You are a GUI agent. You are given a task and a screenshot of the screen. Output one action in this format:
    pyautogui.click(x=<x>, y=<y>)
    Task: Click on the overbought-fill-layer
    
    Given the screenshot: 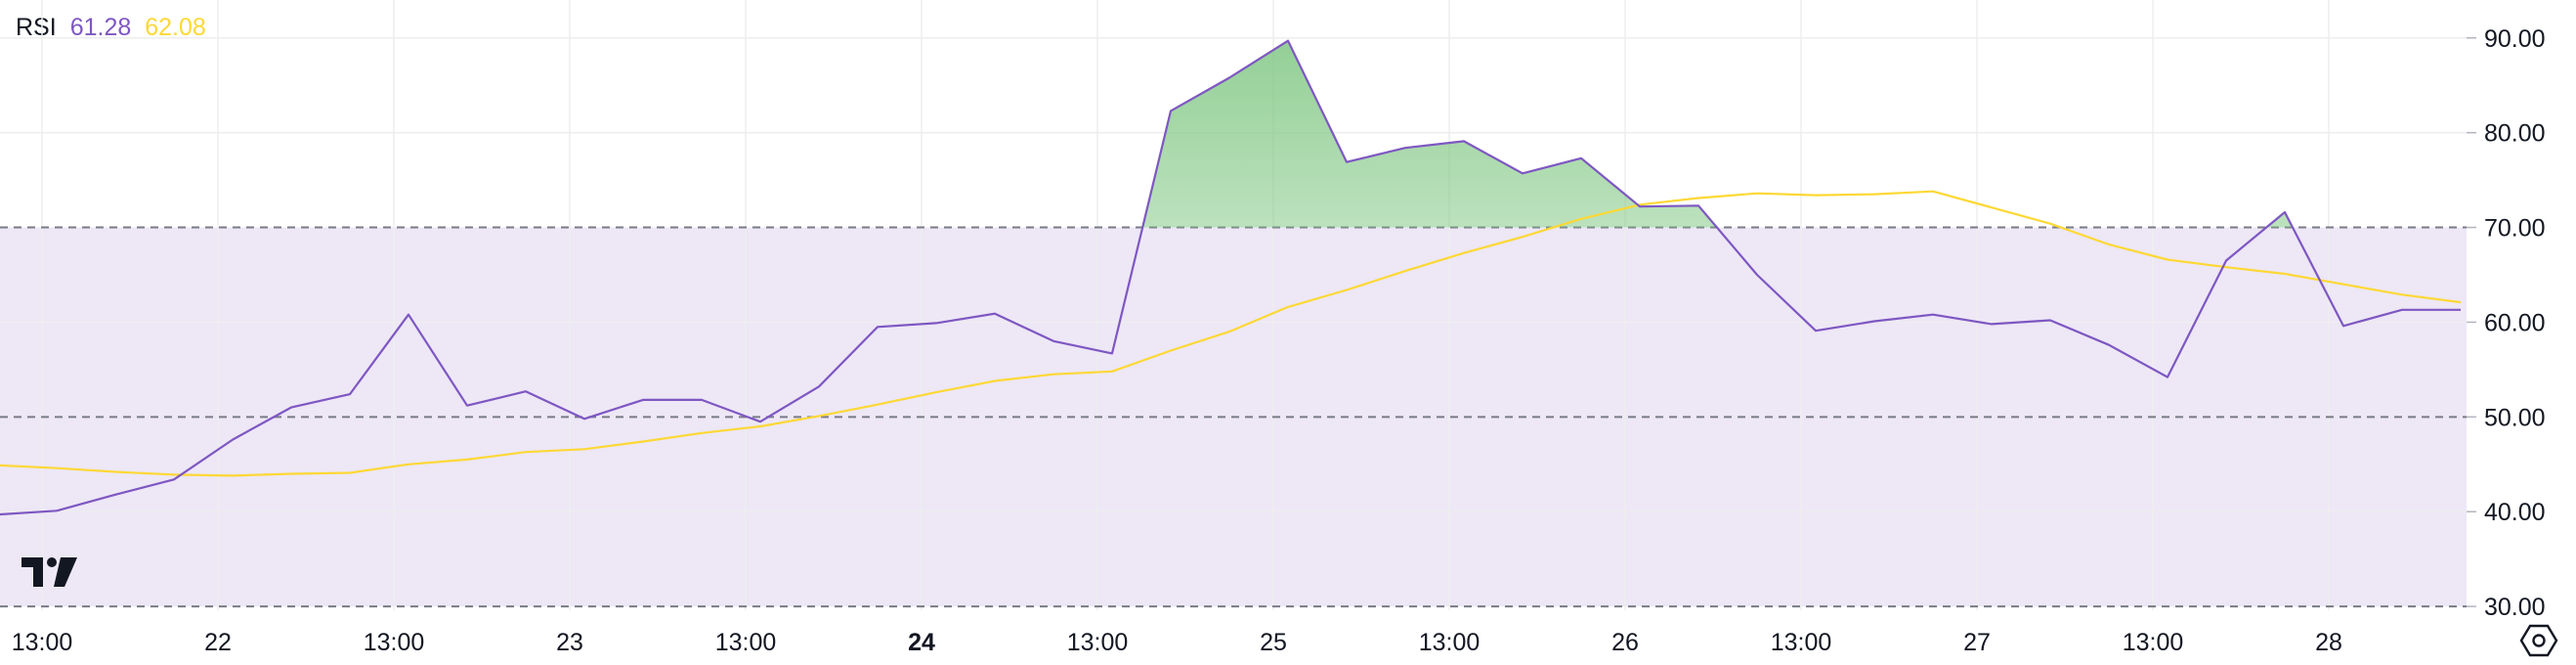 What is the action you would take?
    pyautogui.click(x=1718, y=134)
    